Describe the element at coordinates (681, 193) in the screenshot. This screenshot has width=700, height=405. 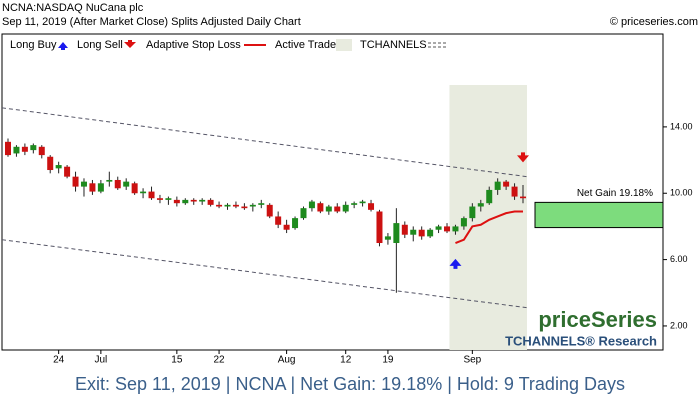
I see `y-tick-label: 10.00` at that location.